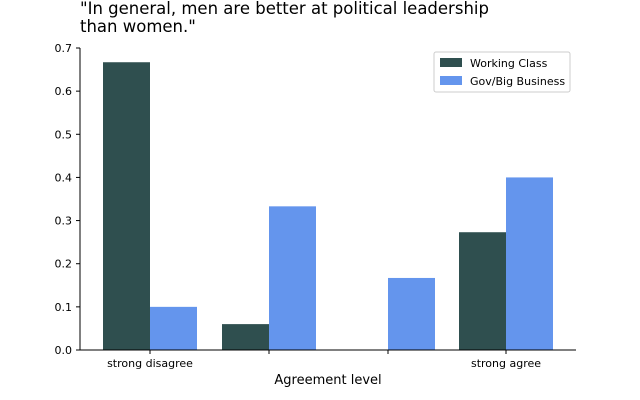 This screenshot has height=400, width=640. I want to click on legend-label-working-class: Working Class, so click(509, 63).